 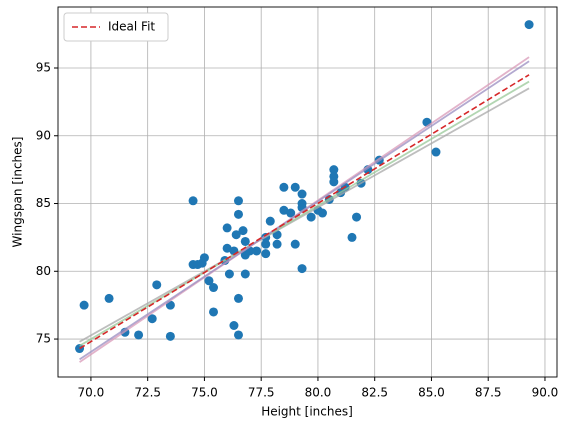 I want to click on y-tick-label: 90, so click(x=43, y=135).